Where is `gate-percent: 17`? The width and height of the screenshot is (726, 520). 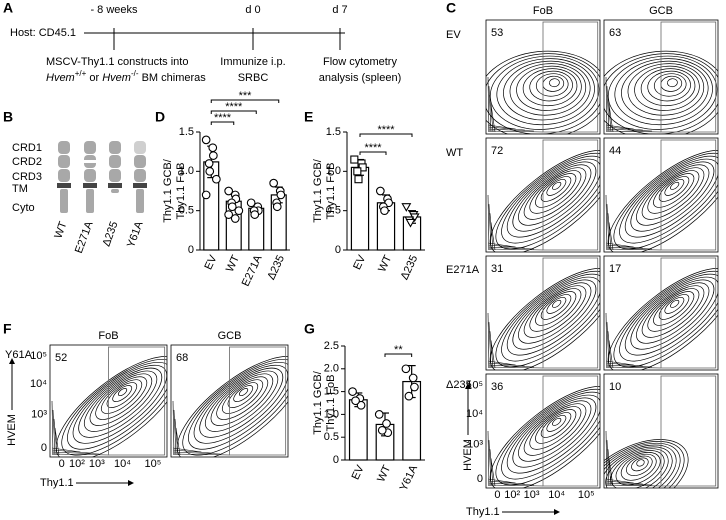
gate-percent: 17 is located at coordinates (615, 269).